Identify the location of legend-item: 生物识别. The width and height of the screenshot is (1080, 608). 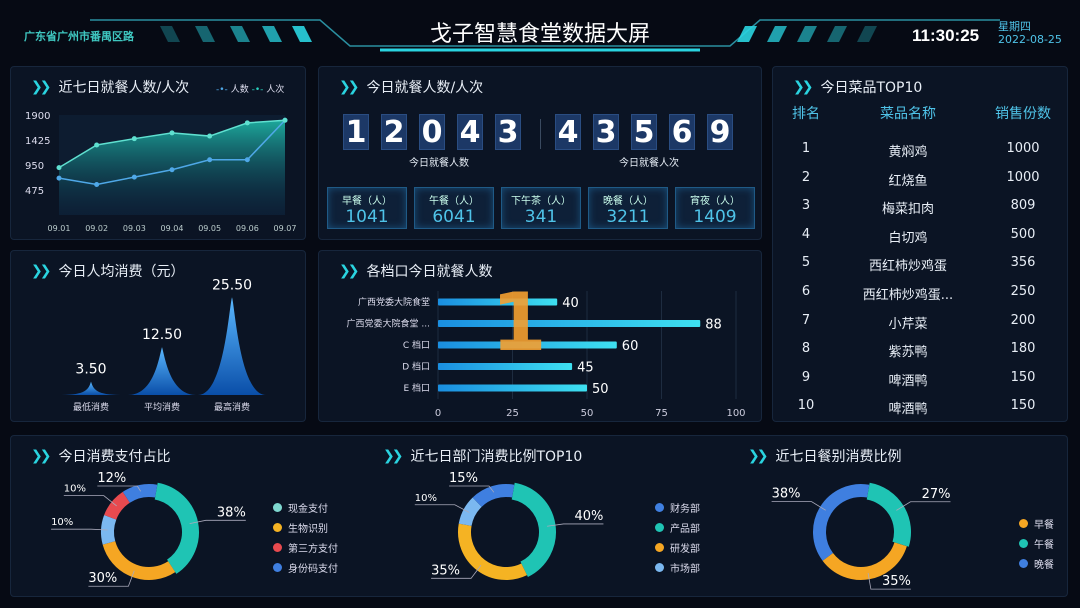
(300, 527).